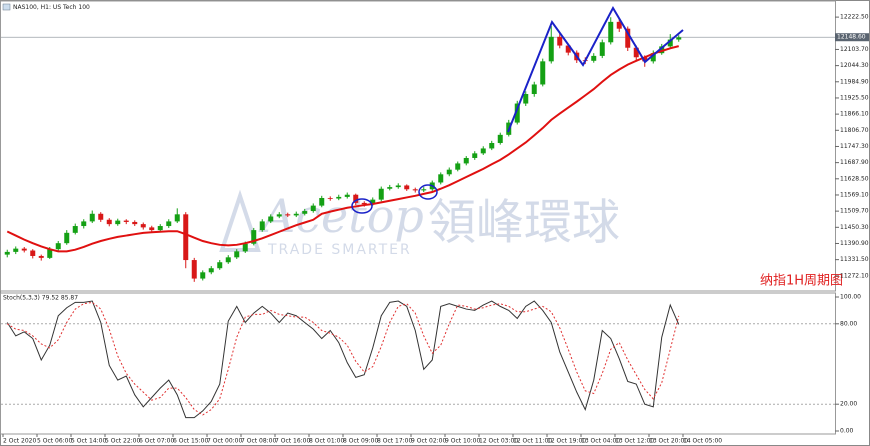 The width and height of the screenshot is (870, 446). Describe the element at coordinates (848, 404) in the screenshot. I see `y-tick-label: 20.00` at that location.